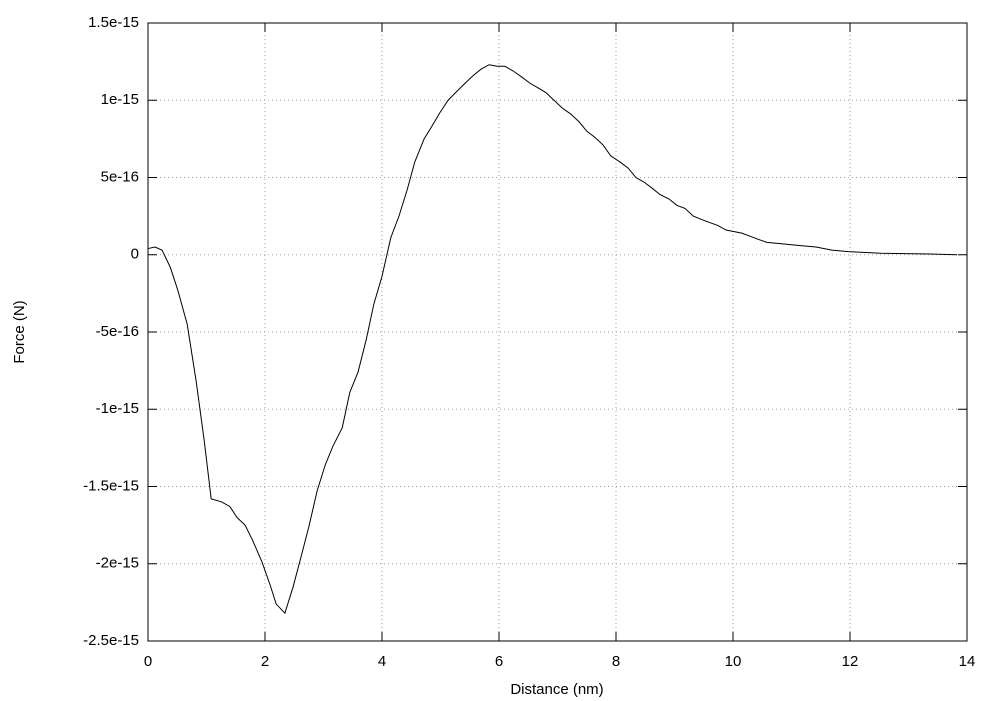 The width and height of the screenshot is (1001, 701). What do you see at coordinates (616, 661) in the screenshot?
I see `x-tick-label: 8` at bounding box center [616, 661].